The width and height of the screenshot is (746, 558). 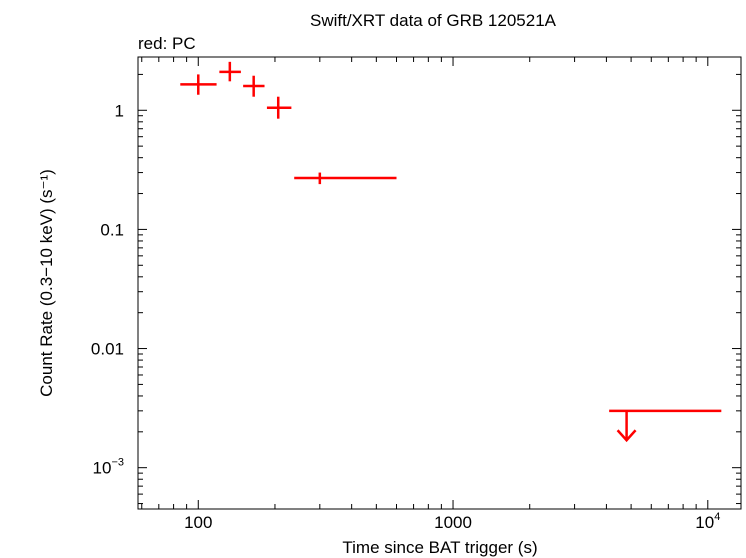 I want to click on y-tick-label: 1, so click(x=119, y=110).